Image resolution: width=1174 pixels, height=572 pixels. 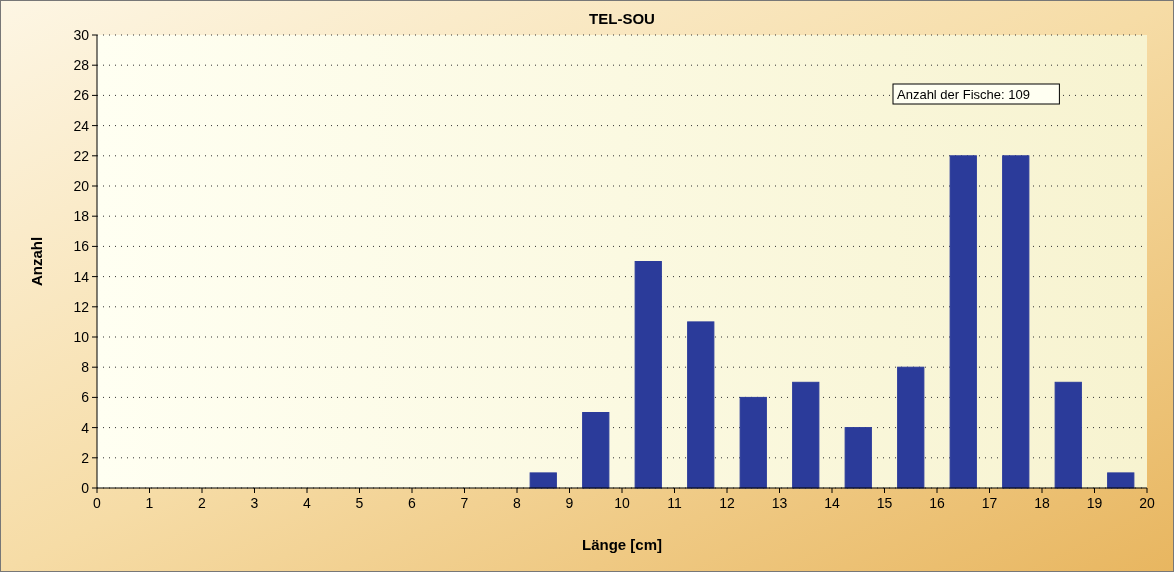 I want to click on x-tick-label: 20, so click(x=1147, y=503).